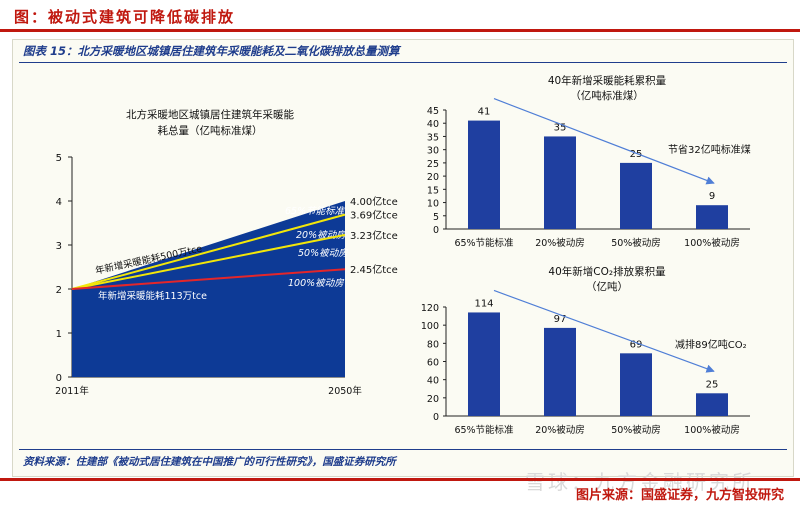  What do you see at coordinates (712, 196) in the screenshot?
I see `bar-value-label: 9` at bounding box center [712, 196].